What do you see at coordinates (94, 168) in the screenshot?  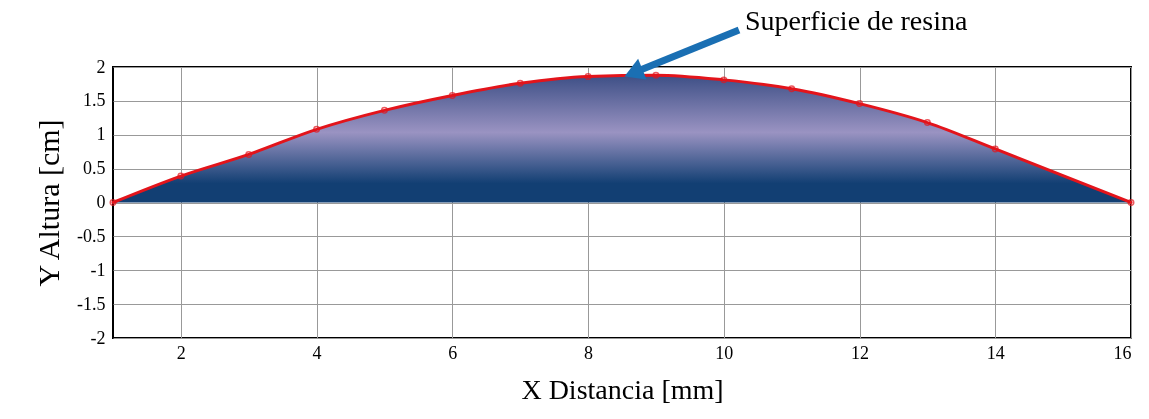 I see `y-tick-label: 0.5` at bounding box center [94, 168].